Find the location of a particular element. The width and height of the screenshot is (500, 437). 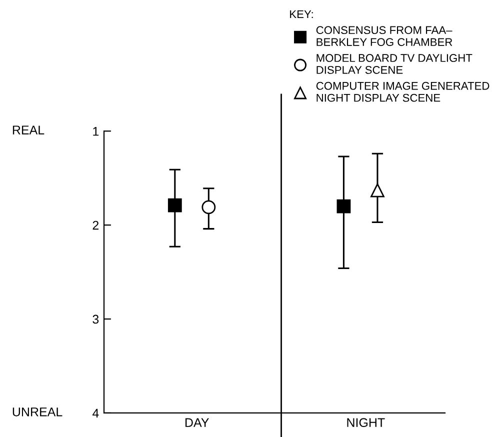

legend-label: COMPUTER IMAGE GENERATED NIGHT DISPLAY SCENE is located at coordinates (403, 92).